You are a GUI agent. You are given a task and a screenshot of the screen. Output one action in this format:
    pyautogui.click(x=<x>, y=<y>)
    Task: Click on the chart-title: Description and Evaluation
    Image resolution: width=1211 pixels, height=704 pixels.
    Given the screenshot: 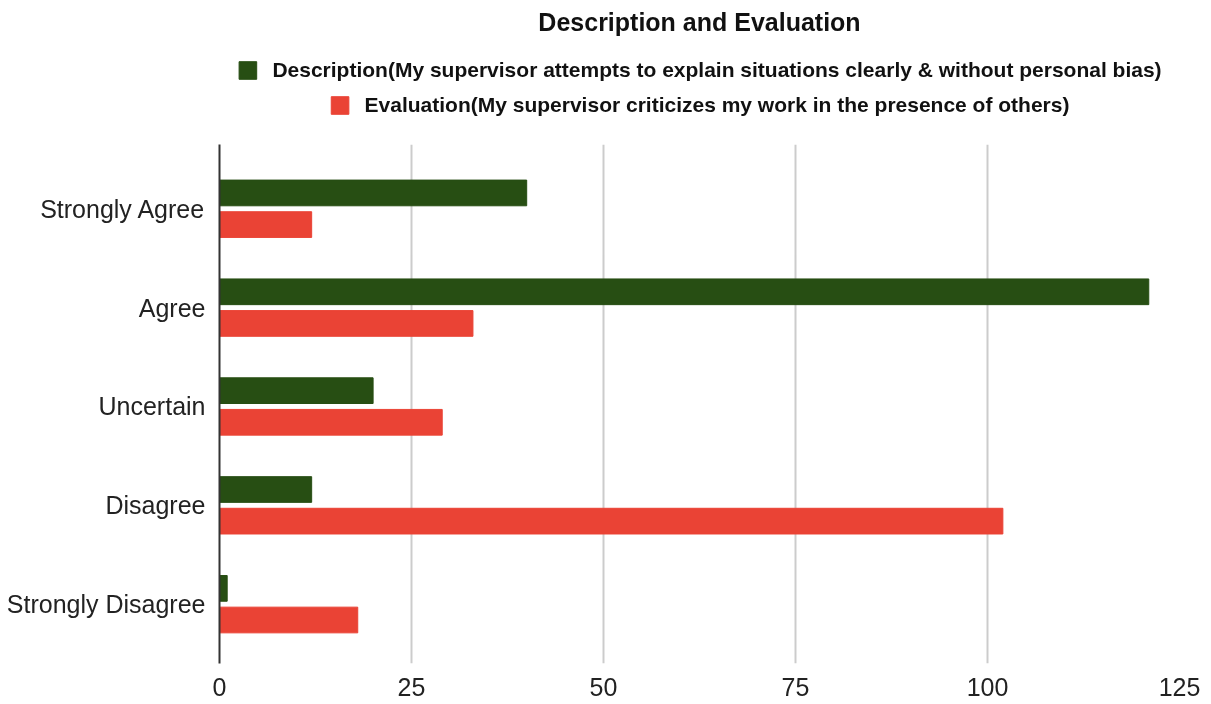 What is the action you would take?
    pyautogui.click(x=699, y=21)
    